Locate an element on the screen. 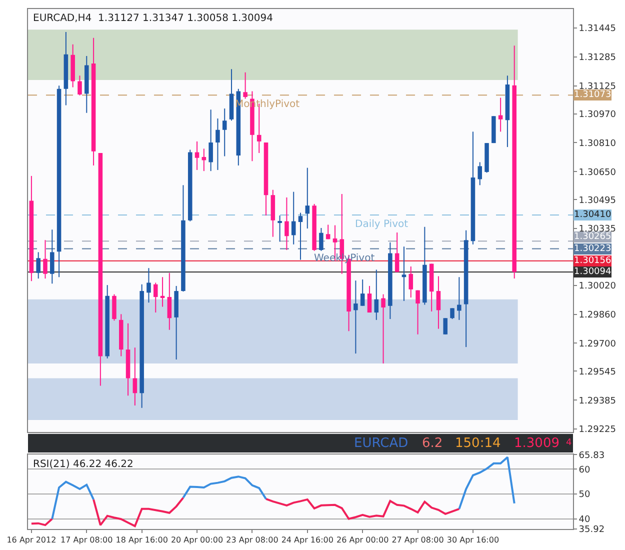 The width and height of the screenshot is (625, 550). y-tick-label: 1.29545 is located at coordinates (597, 372).